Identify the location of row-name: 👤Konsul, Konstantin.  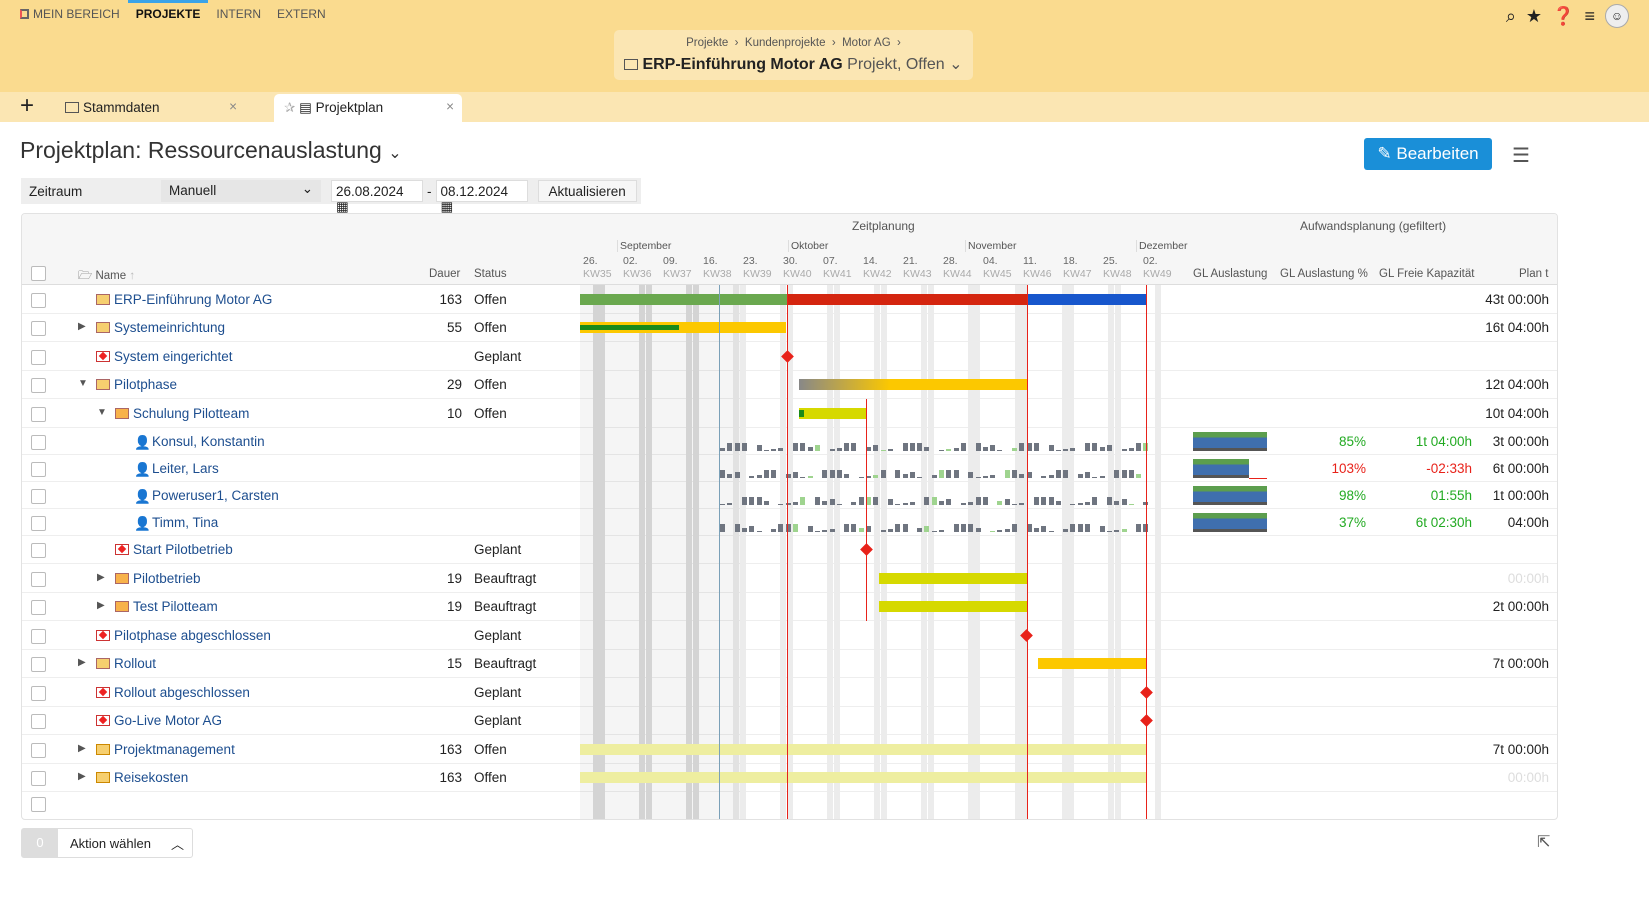
(199, 442).